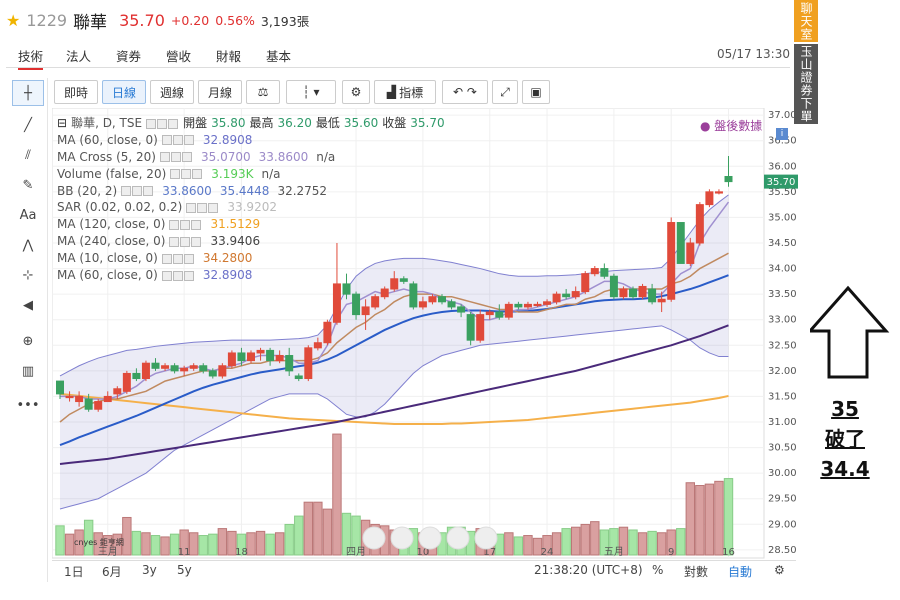 The height and width of the screenshot is (600, 900). Describe the element at coordinates (74, 572) in the screenshot. I see `range-1d: 1日` at that location.